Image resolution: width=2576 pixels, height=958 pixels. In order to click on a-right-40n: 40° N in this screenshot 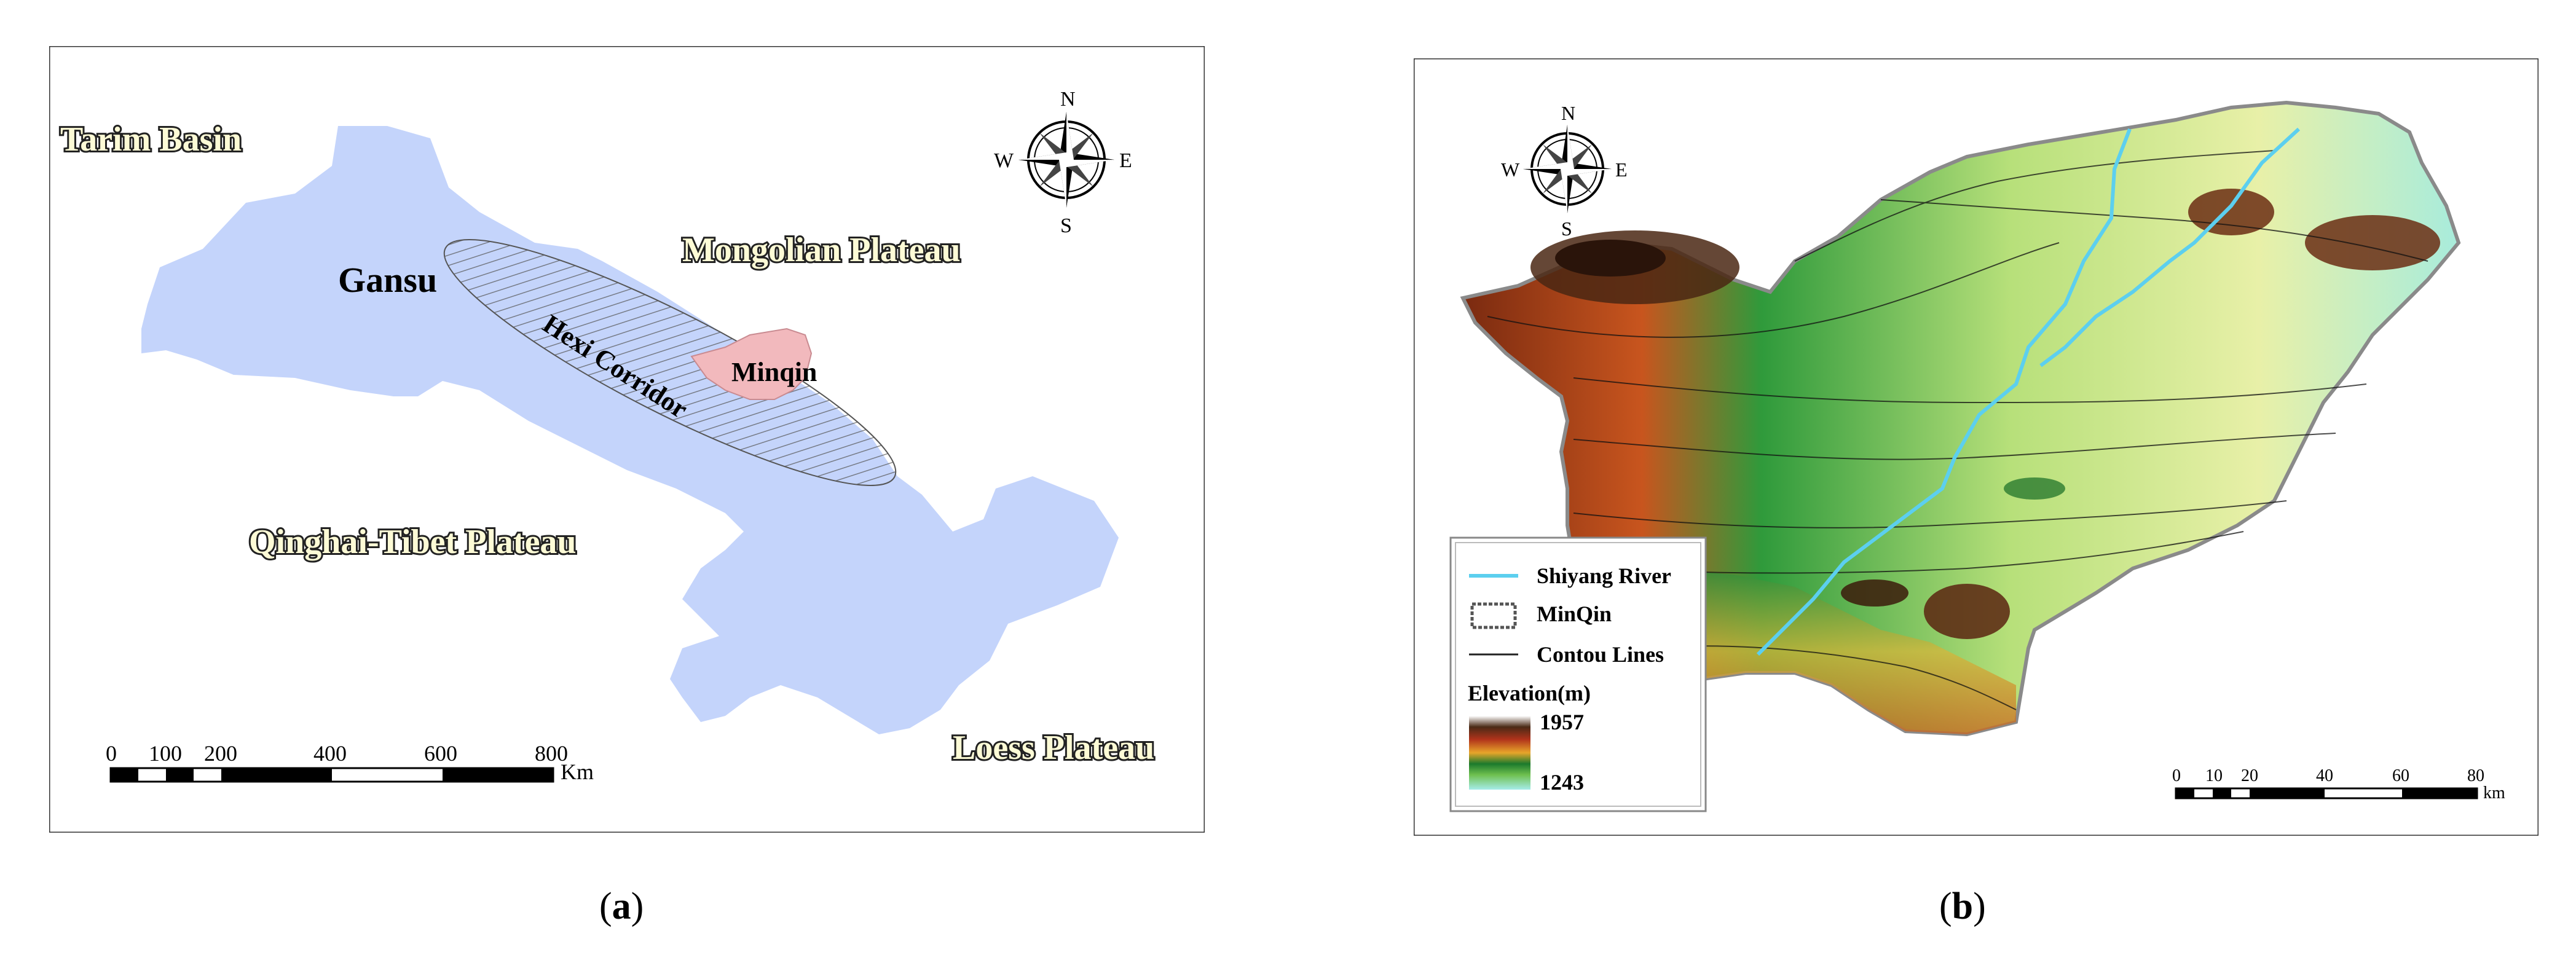, I will do `click(1227, 329)`.